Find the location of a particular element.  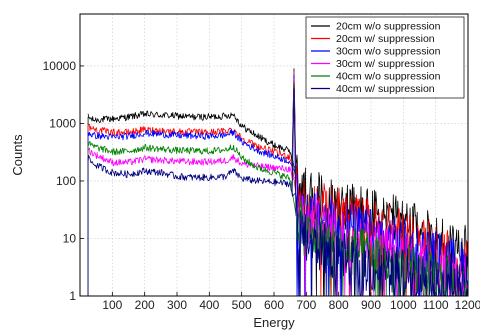

x-tick-label: 800 is located at coordinates (339, 305).